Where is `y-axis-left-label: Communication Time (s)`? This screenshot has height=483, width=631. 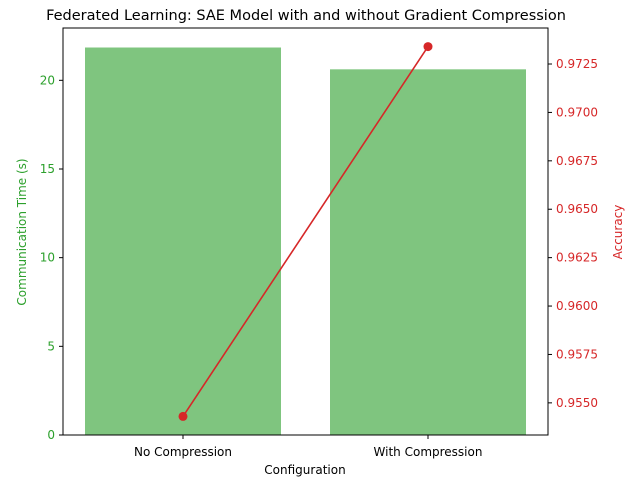 y-axis-left-label: Communication Time (s) is located at coordinates (22, 231).